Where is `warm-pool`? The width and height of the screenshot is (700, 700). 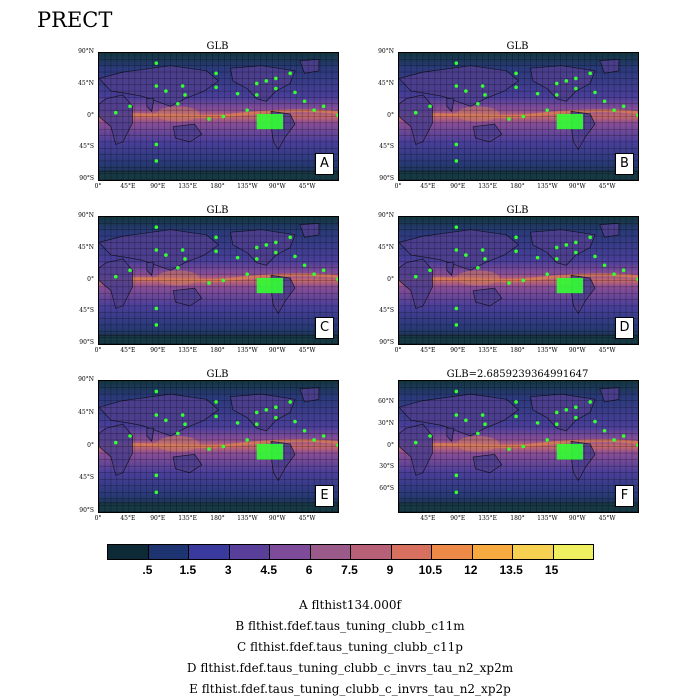 warm-pool is located at coordinates (478, 444).